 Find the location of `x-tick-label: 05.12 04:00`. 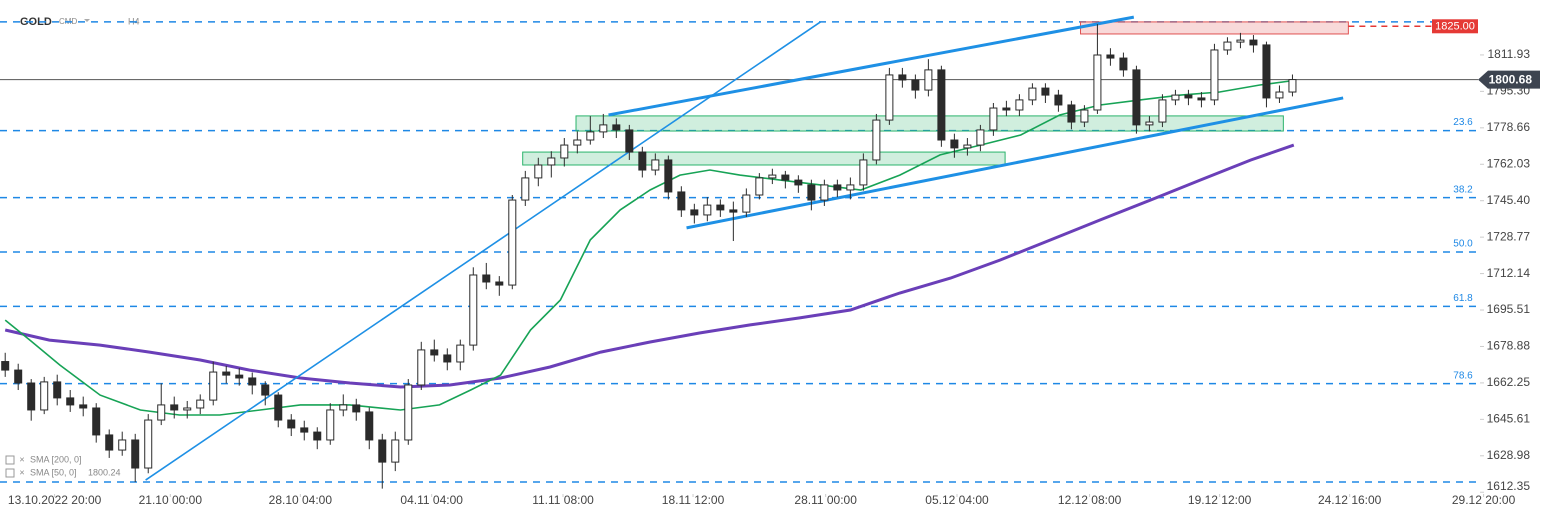

x-tick-label: 05.12 04:00 is located at coordinates (957, 500).